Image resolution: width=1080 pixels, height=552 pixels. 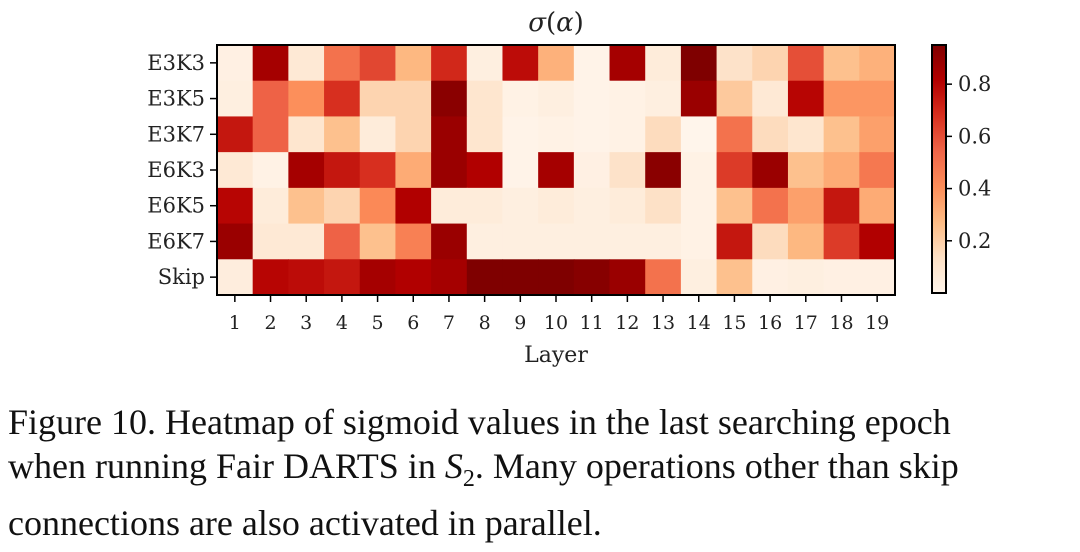 What do you see at coordinates (270, 323) in the screenshot?
I see `x-tick-label: 2` at bounding box center [270, 323].